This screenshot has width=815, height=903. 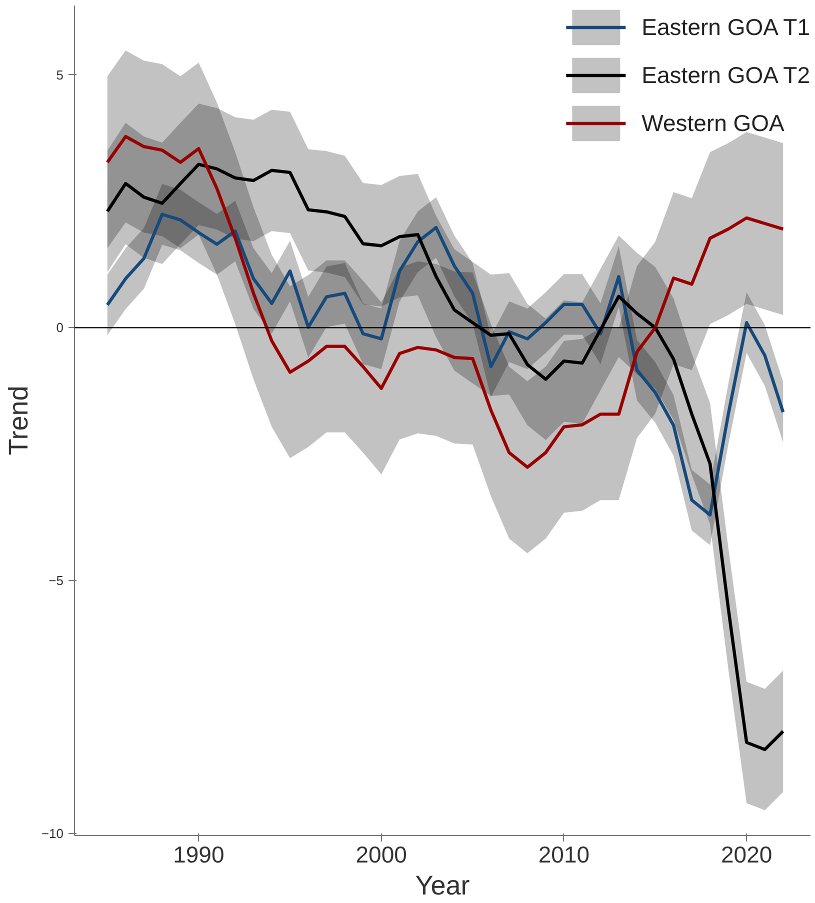 I want to click on legend-label: Eastern GOA T1, so click(x=726, y=27).